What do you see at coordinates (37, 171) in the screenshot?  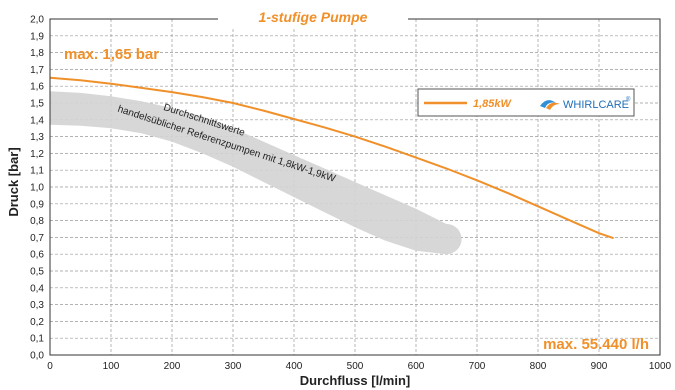 I see `y-tick-label: 1,1` at bounding box center [37, 171].